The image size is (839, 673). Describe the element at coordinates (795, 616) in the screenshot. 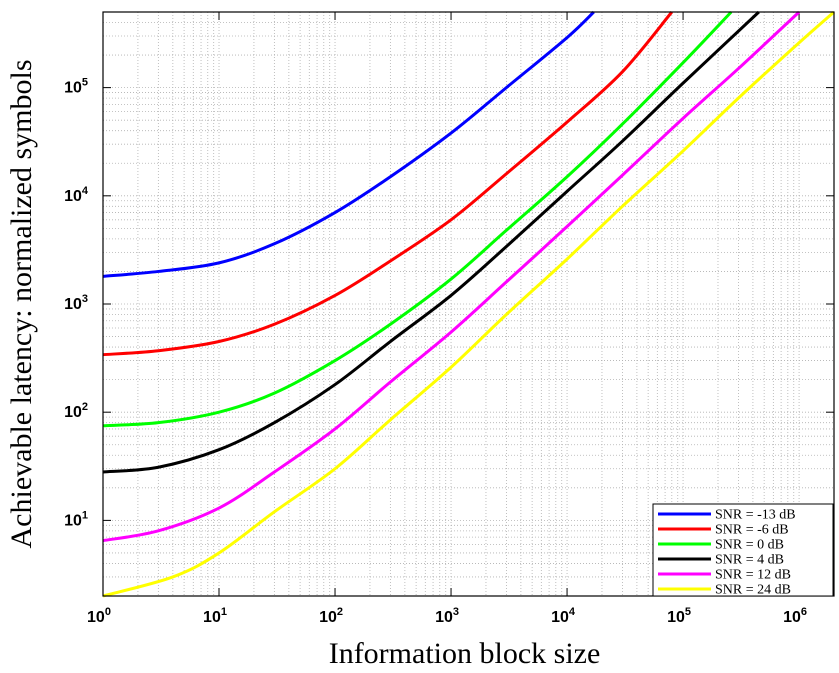

I see `x-tick-label: 10⁶` at that location.